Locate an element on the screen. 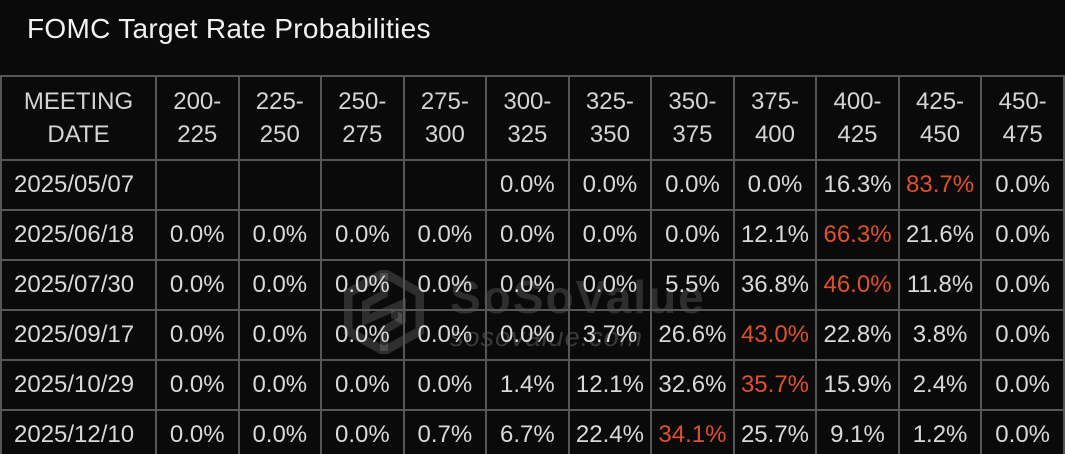 The width and height of the screenshot is (1065, 454). probability-cell: 6.7% is located at coordinates (527, 431).